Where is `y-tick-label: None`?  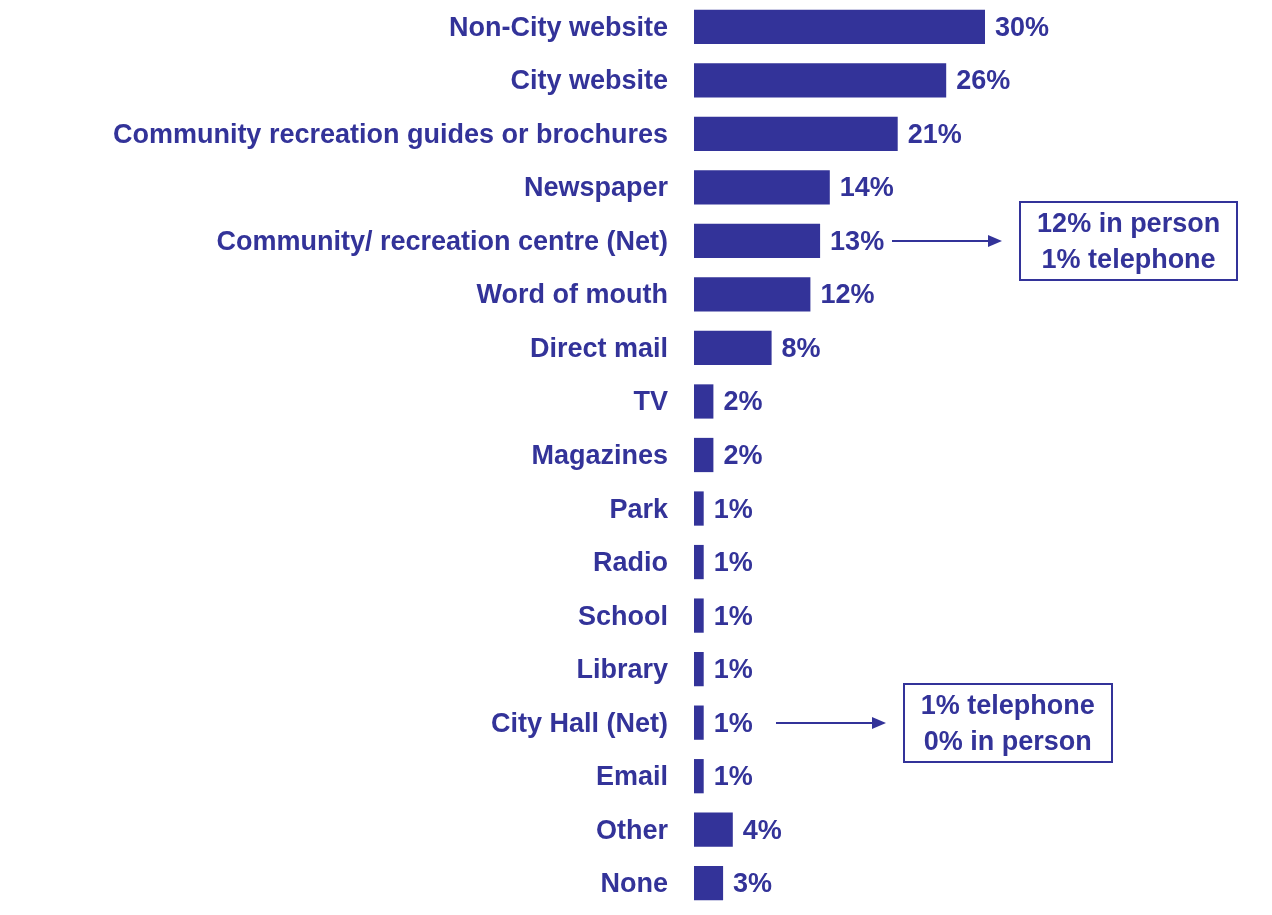
y-tick-label: None is located at coordinates (634, 883).